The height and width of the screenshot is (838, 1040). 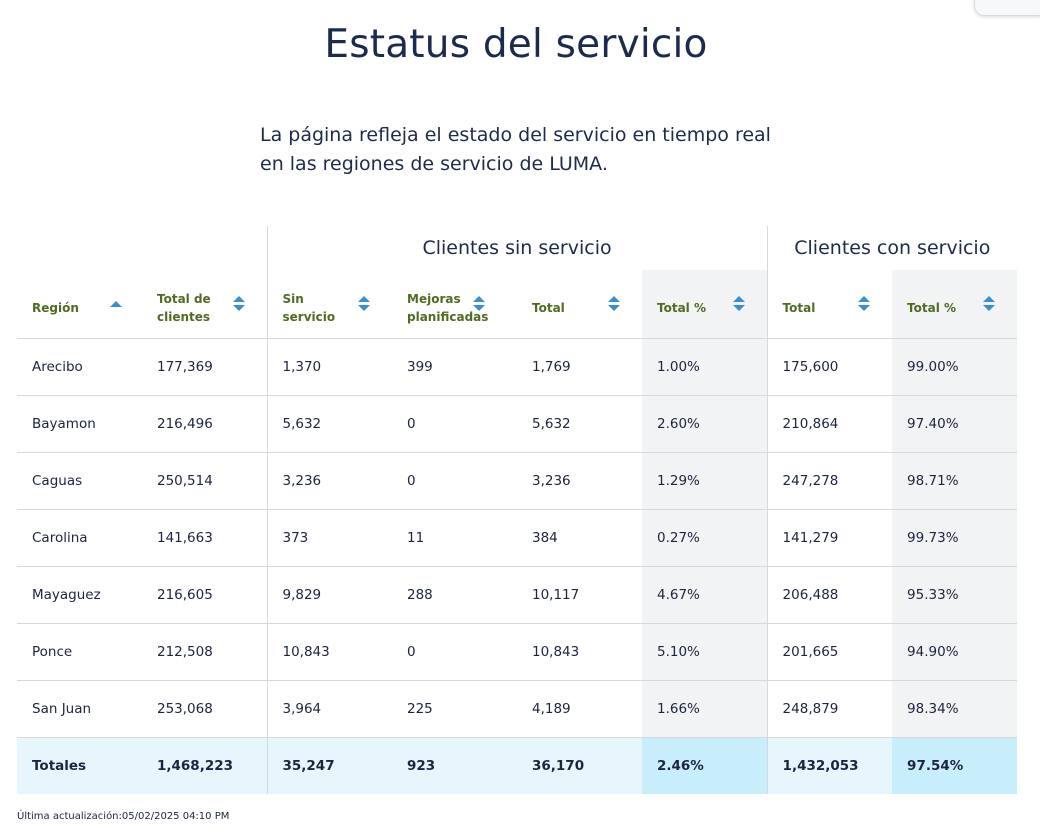 I want to click on cell-region: Ponce, so click(x=79, y=652).